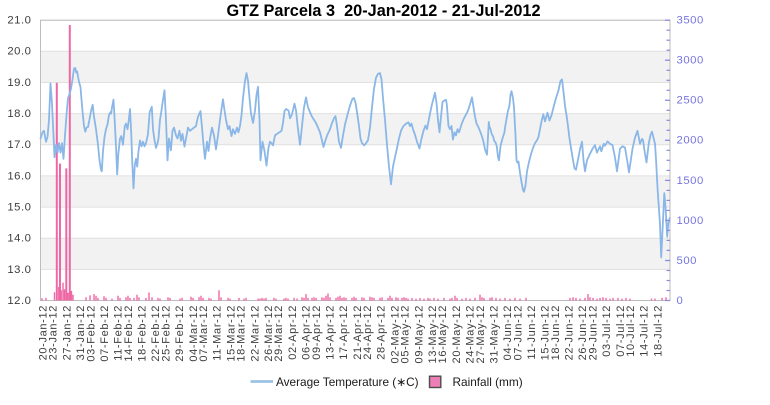 This screenshot has width=770, height=405. I want to click on svg-text: 09-May-12, so click(419, 334).